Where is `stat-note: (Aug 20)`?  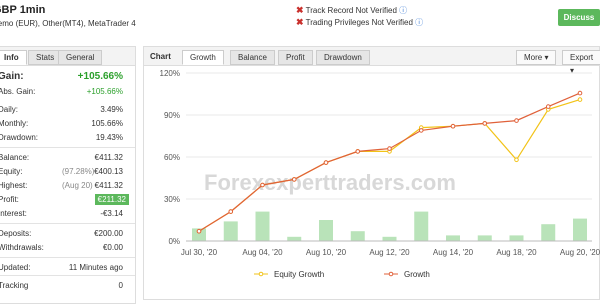
stat-note: (Aug 20) is located at coordinates (77, 185).